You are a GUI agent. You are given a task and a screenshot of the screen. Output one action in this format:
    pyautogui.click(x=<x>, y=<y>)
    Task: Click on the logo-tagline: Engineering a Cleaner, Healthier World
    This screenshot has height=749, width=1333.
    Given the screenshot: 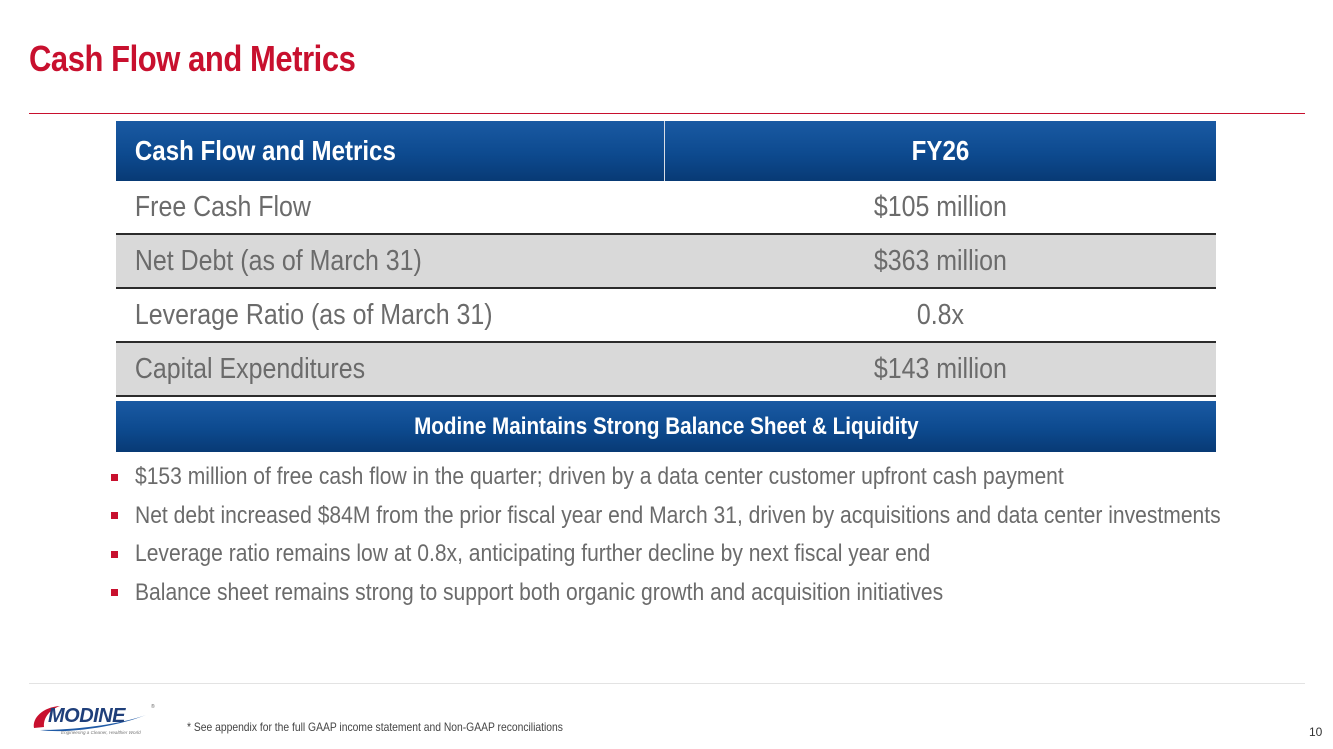 What is the action you would take?
    pyautogui.click(x=101, y=732)
    